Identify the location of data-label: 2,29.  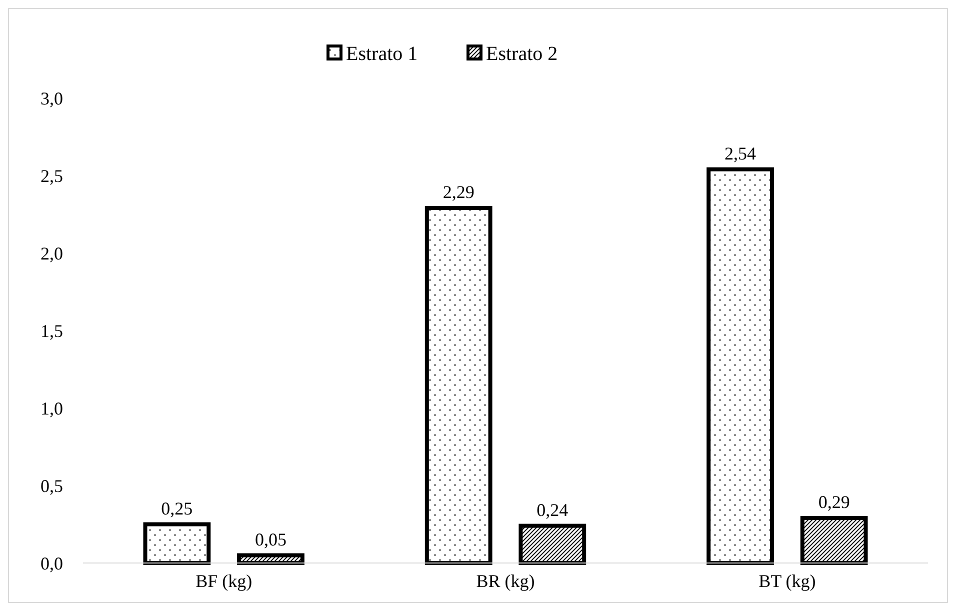
(458, 192).